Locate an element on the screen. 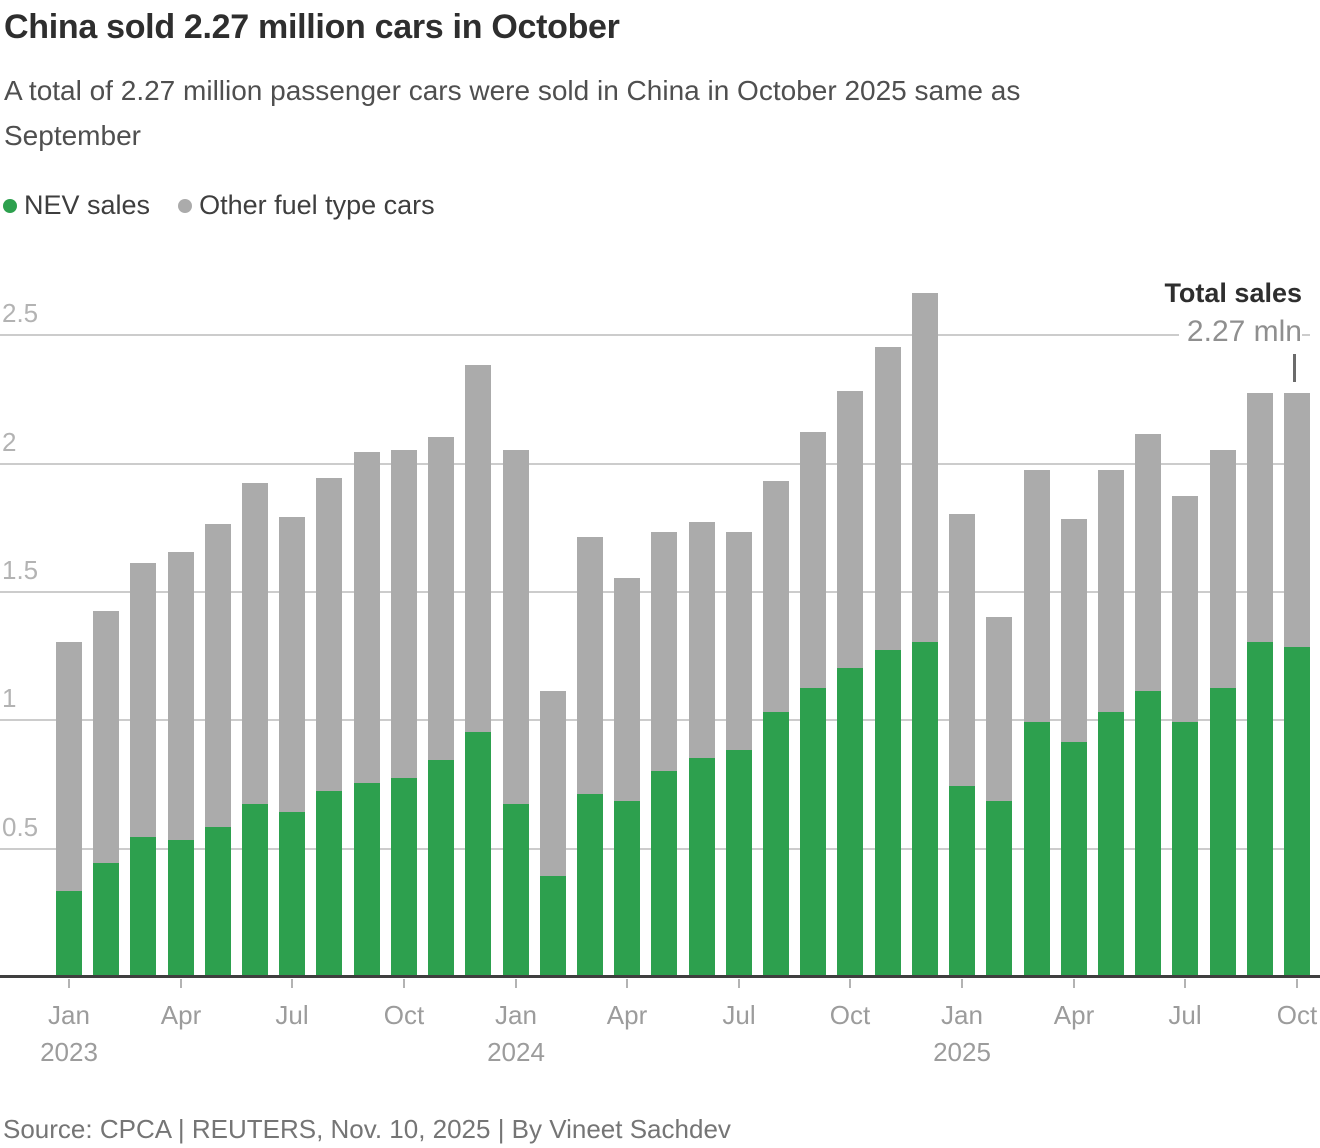  bar-other-aug-2023 is located at coordinates (329, 634).